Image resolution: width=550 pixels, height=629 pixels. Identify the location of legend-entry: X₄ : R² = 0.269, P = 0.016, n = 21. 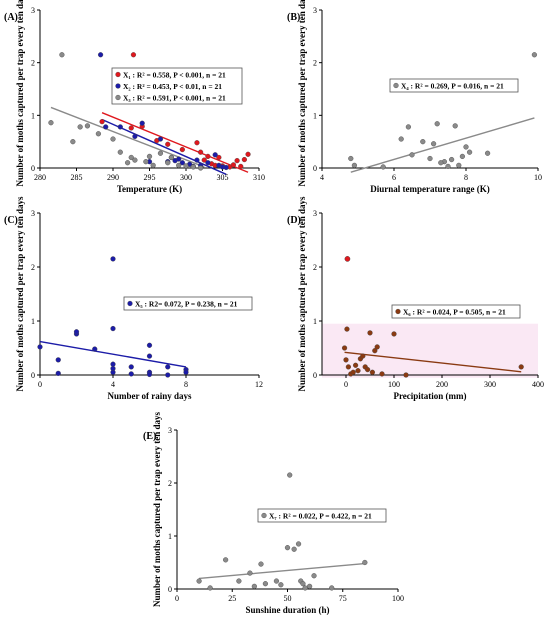
(452, 86).